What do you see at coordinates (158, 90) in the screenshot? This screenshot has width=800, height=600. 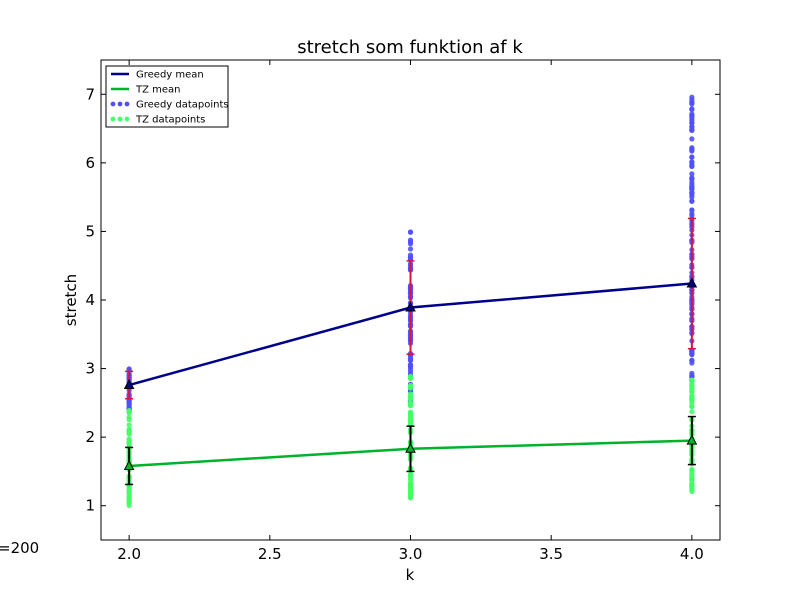 I see `legend-label: TZ mean` at bounding box center [158, 90].